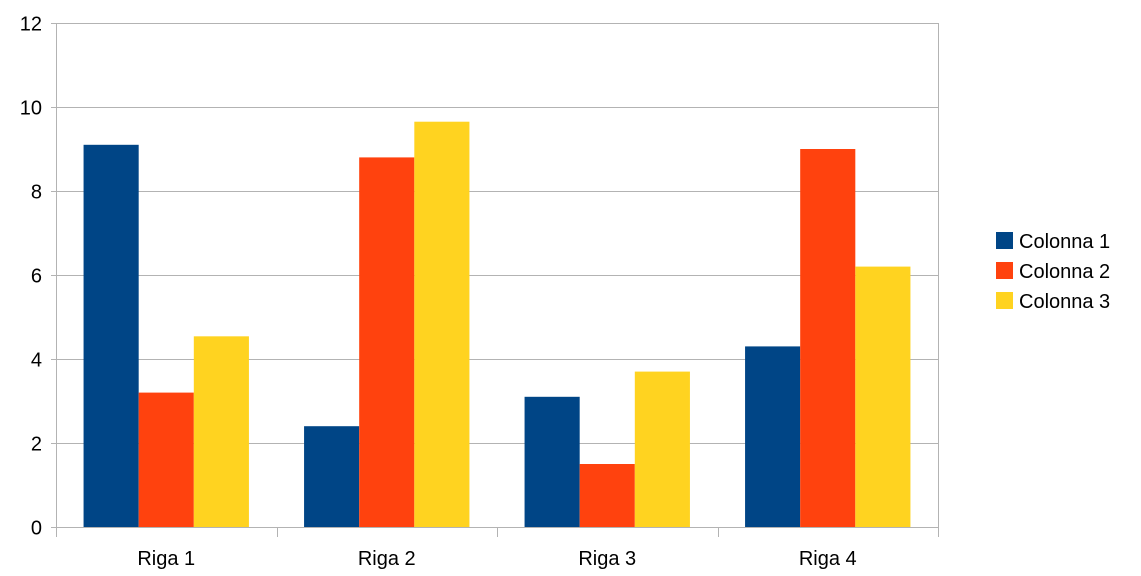 This screenshot has width=1141, height=576. What do you see at coordinates (1064, 242) in the screenshot?
I see `legend-label: Colonna 1` at bounding box center [1064, 242].